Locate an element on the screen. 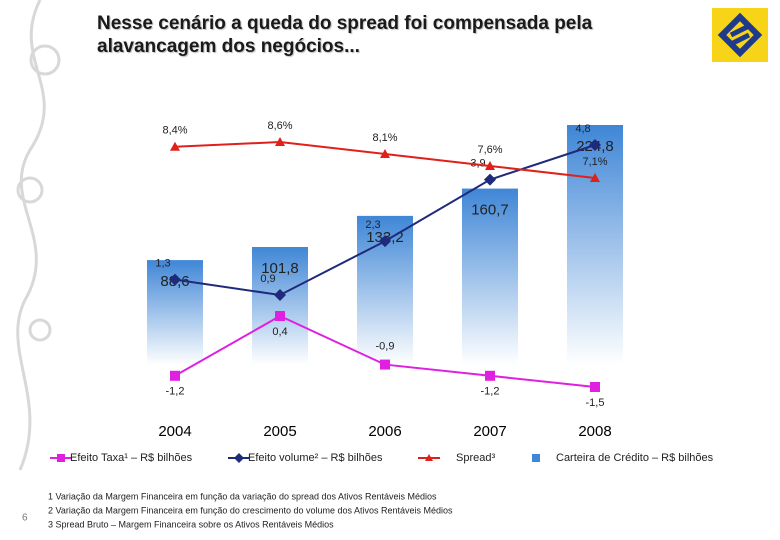 This screenshot has width=780, height=540. decoration is located at coordinates (38, 235).